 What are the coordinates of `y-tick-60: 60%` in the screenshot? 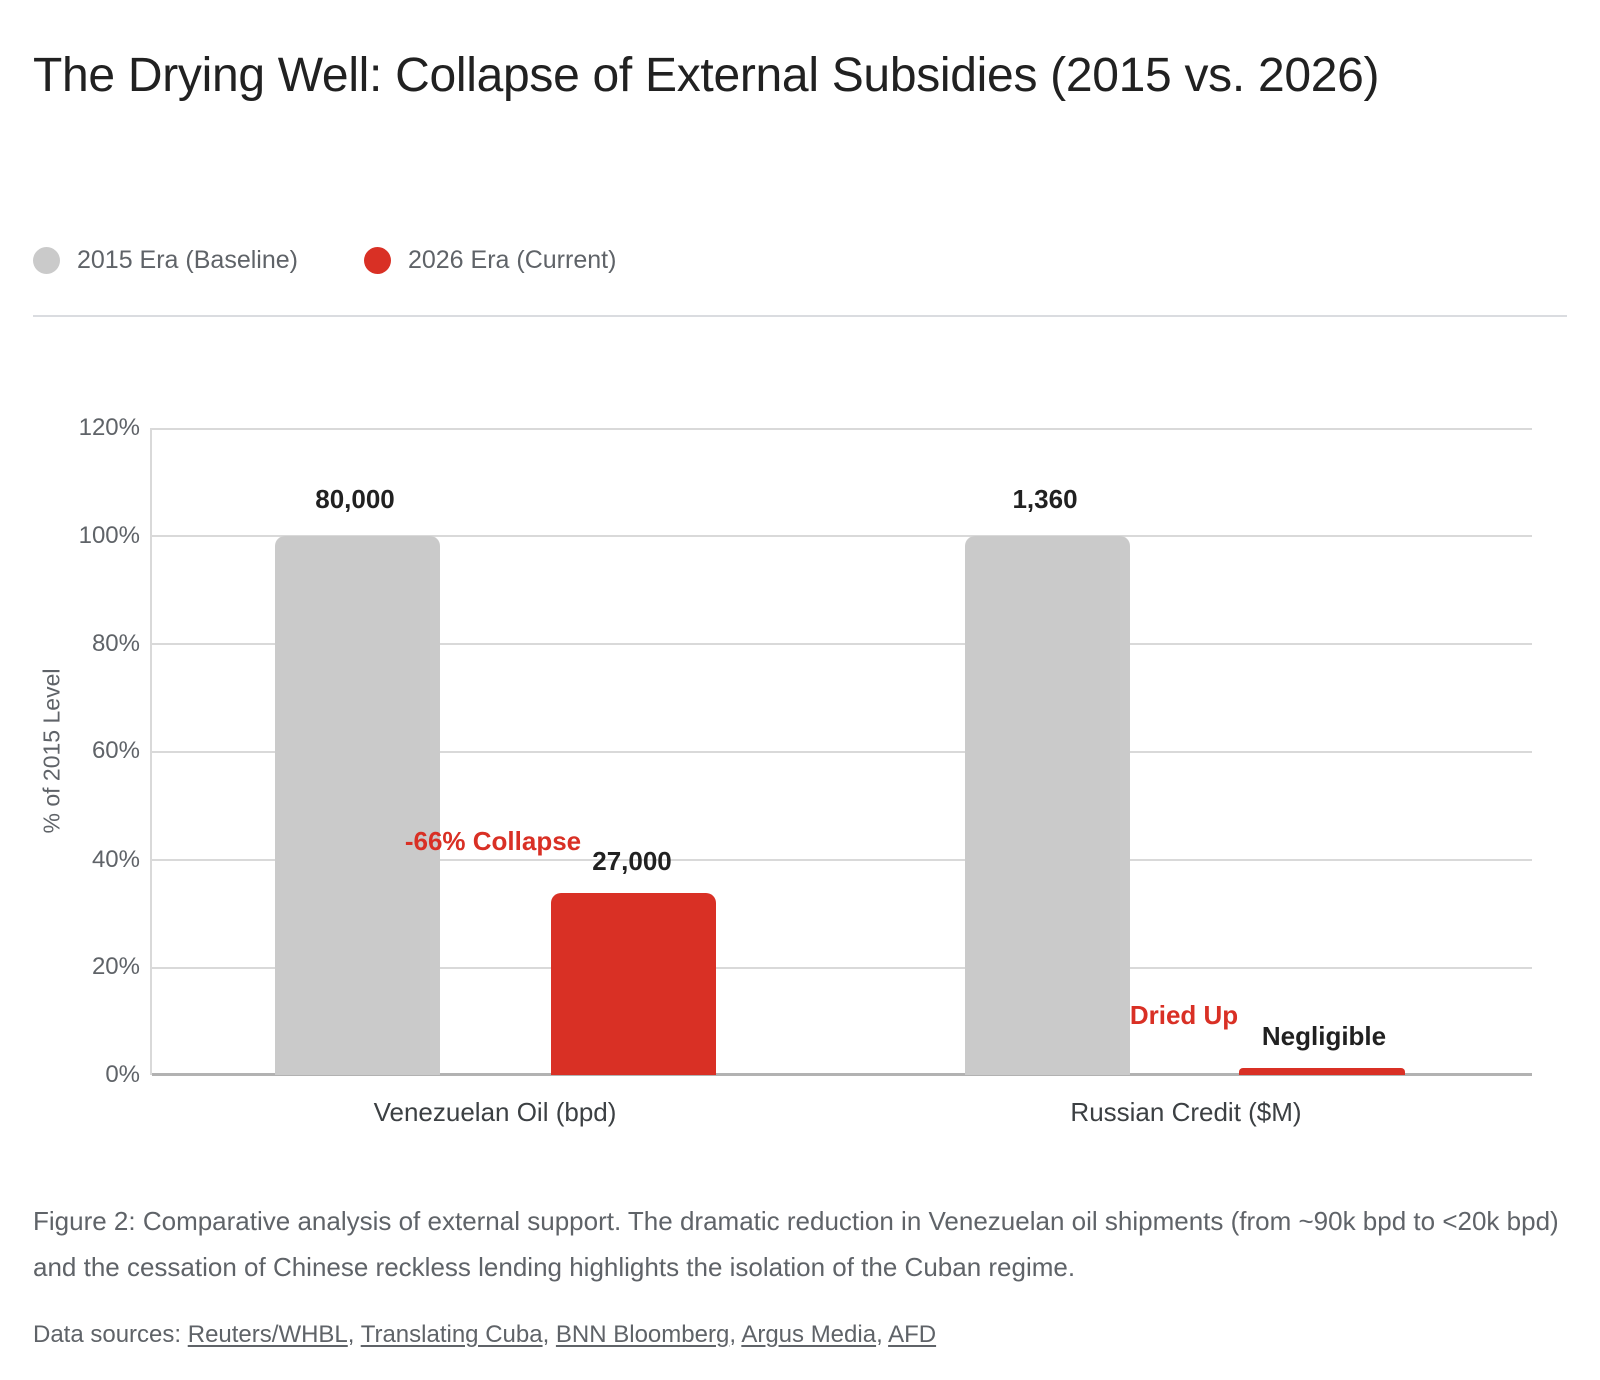 It's located at (115, 750).